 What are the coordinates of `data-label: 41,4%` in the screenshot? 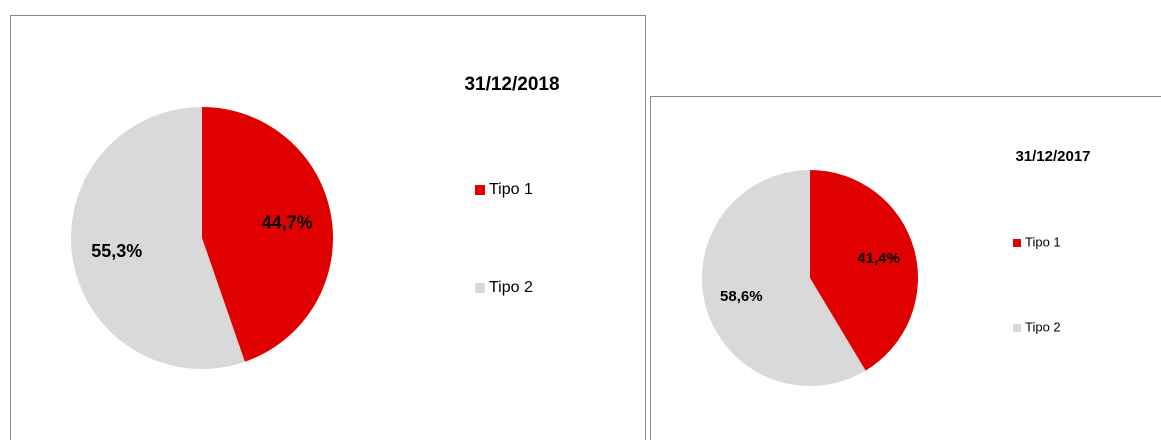 It's located at (878, 258).